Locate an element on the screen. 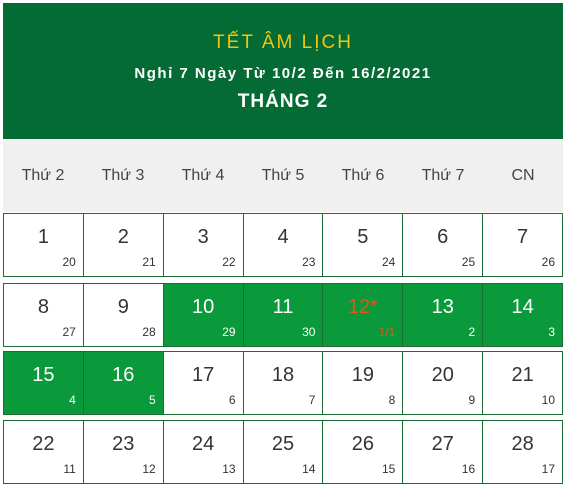 The image size is (567, 489). week-row: 8 27 9 28 10 29 11 30 12* 1/1 13 2 14 3 is located at coordinates (283, 315).